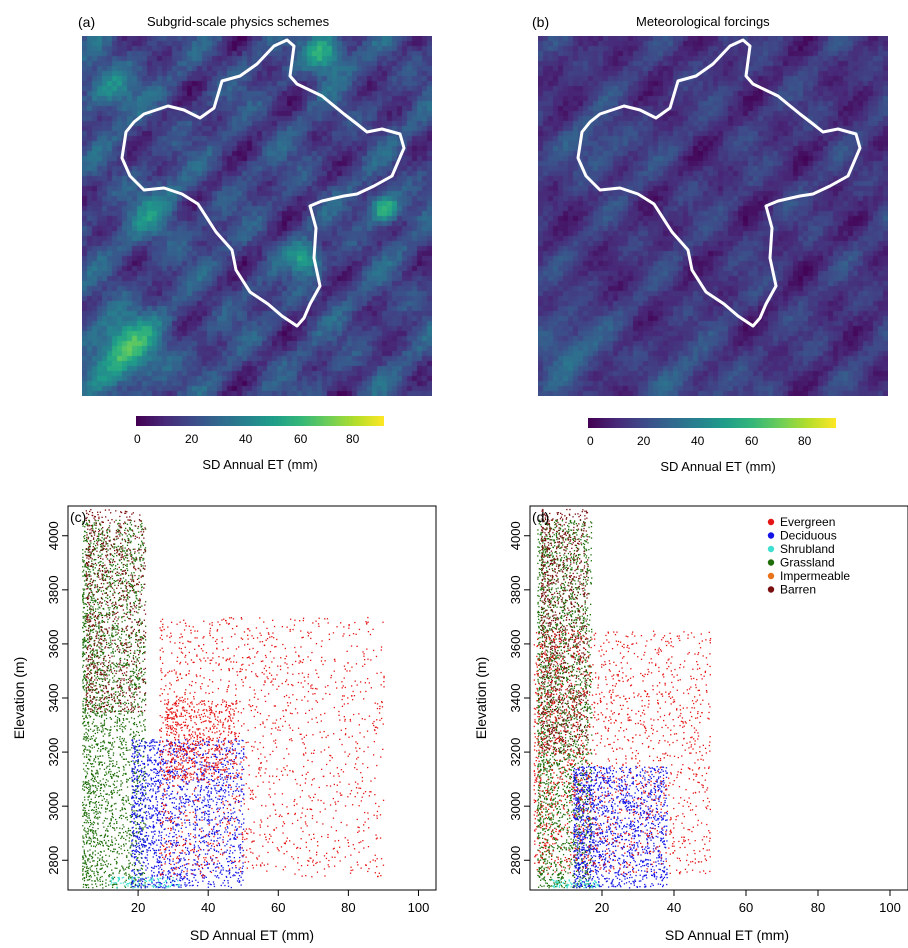 This screenshot has height=948, width=908. What do you see at coordinates (713, 216) in the screenshot?
I see `panel-b-heatmap` at bounding box center [713, 216].